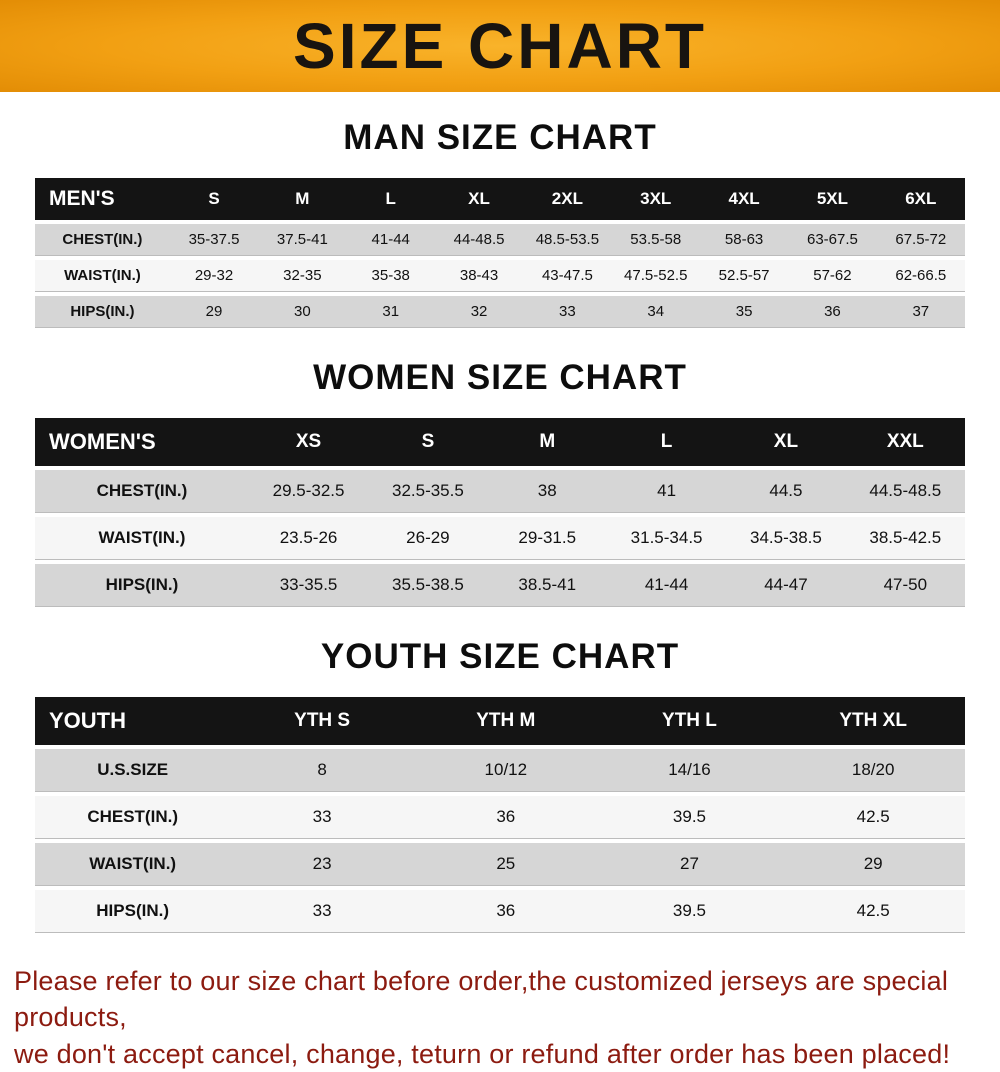 This screenshot has width=1000, height=1072. I want to click on table-cell: 34, so click(655, 312).